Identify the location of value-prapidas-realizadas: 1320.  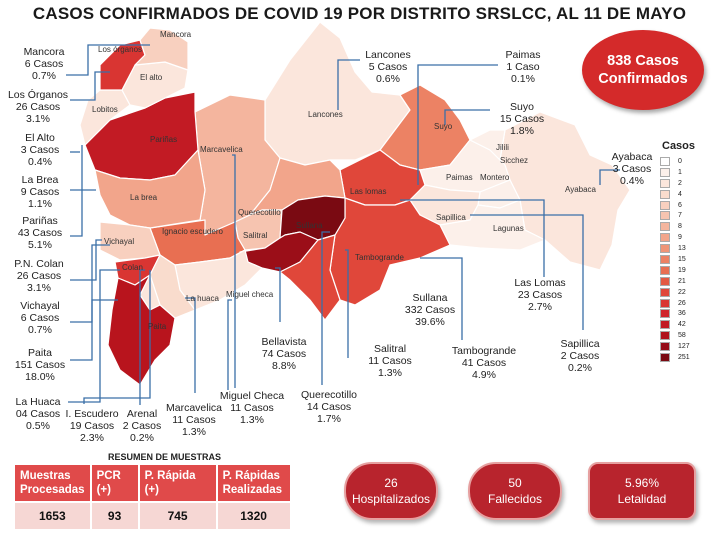
(253, 516).